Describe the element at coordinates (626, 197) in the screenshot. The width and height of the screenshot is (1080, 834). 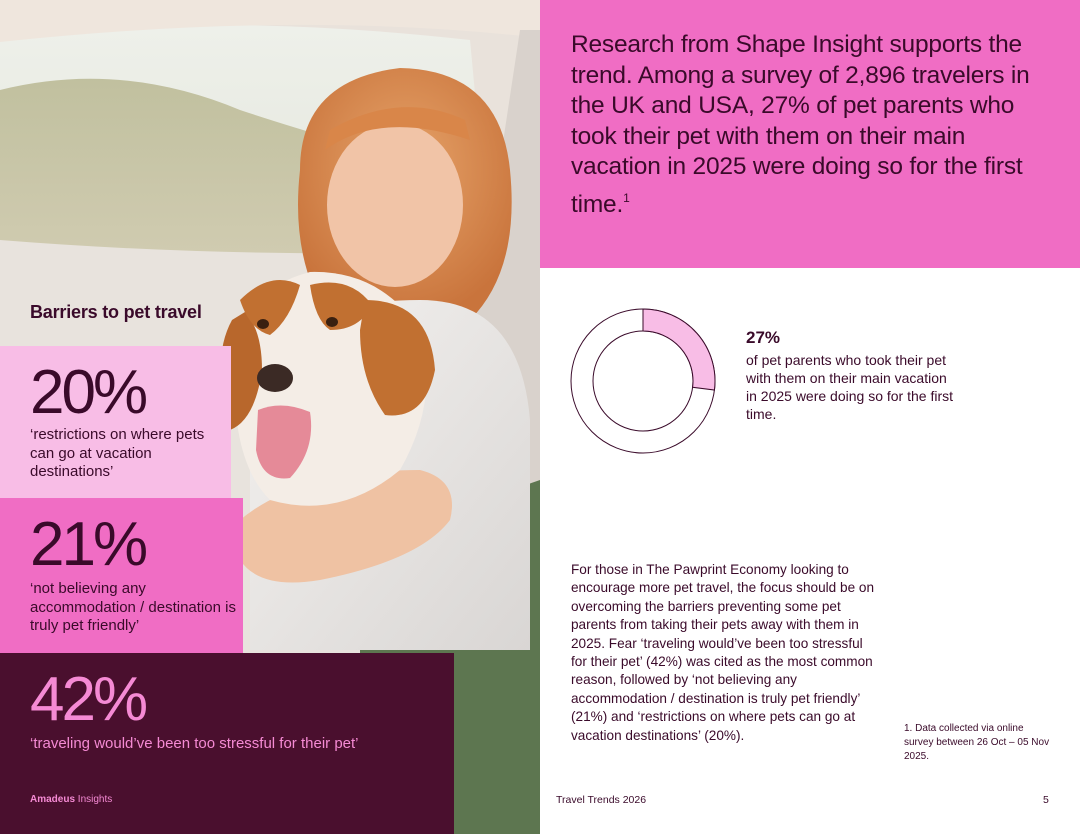
I see `footnote-marker: 1` at that location.